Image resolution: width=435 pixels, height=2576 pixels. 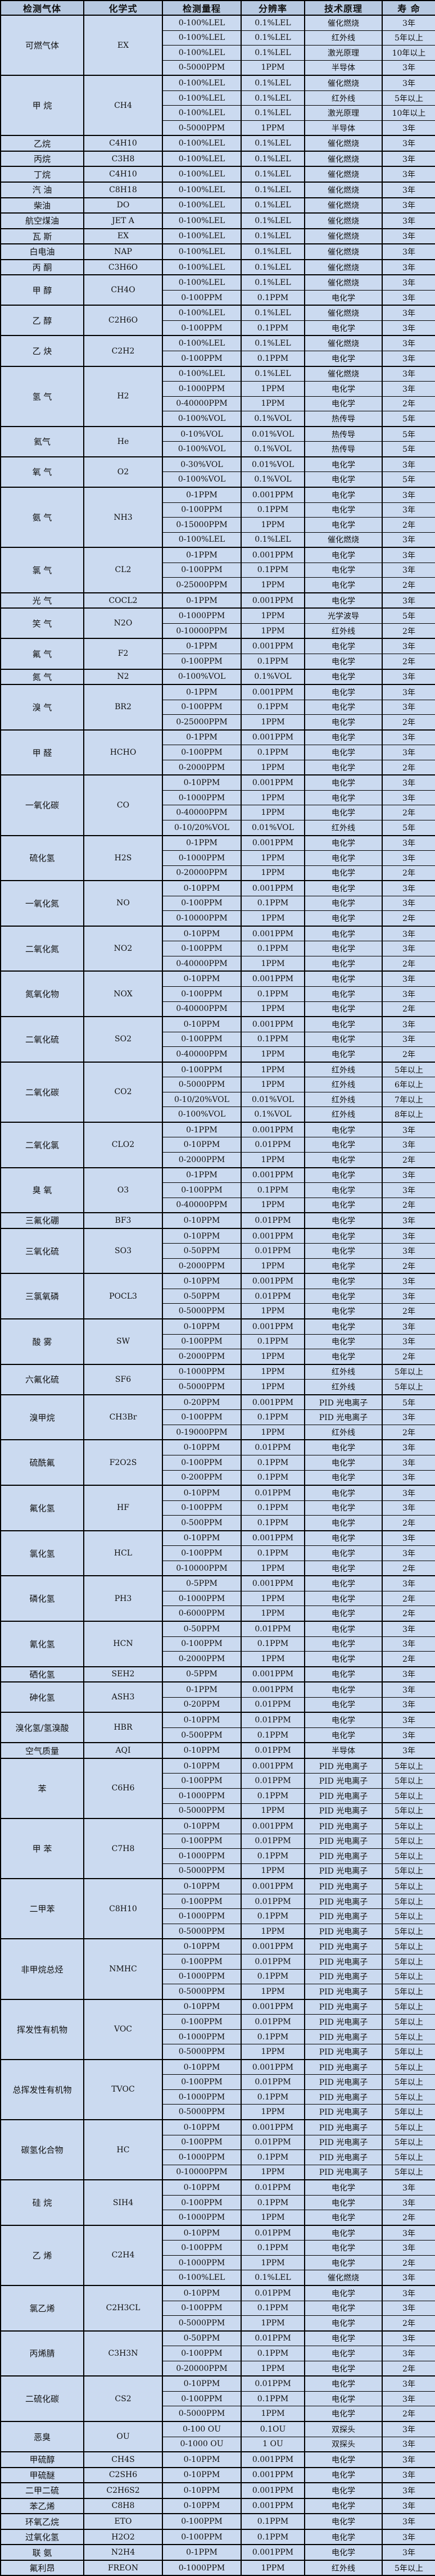 I want to click on formula-cell: O2, so click(x=123, y=472).